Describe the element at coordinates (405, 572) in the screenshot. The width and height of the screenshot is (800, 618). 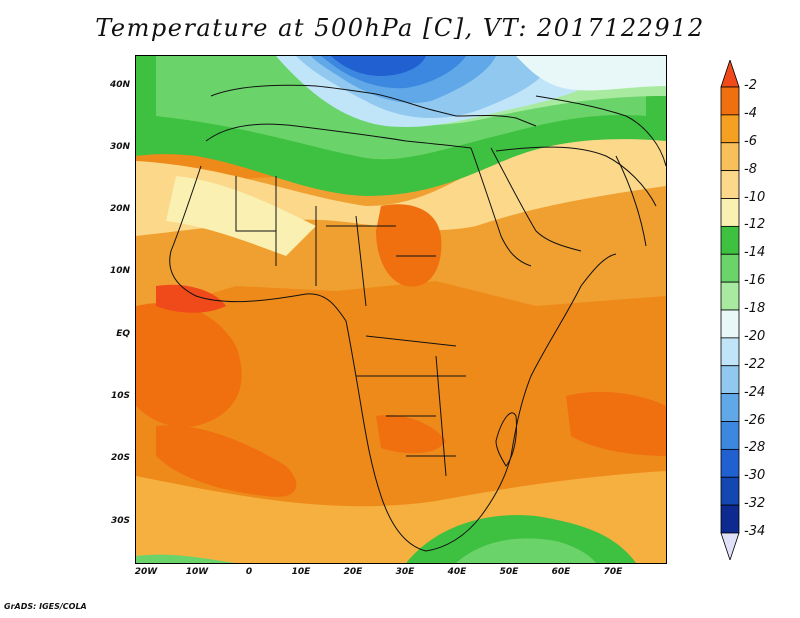
I see `lon-label-30e: 30E` at that location.